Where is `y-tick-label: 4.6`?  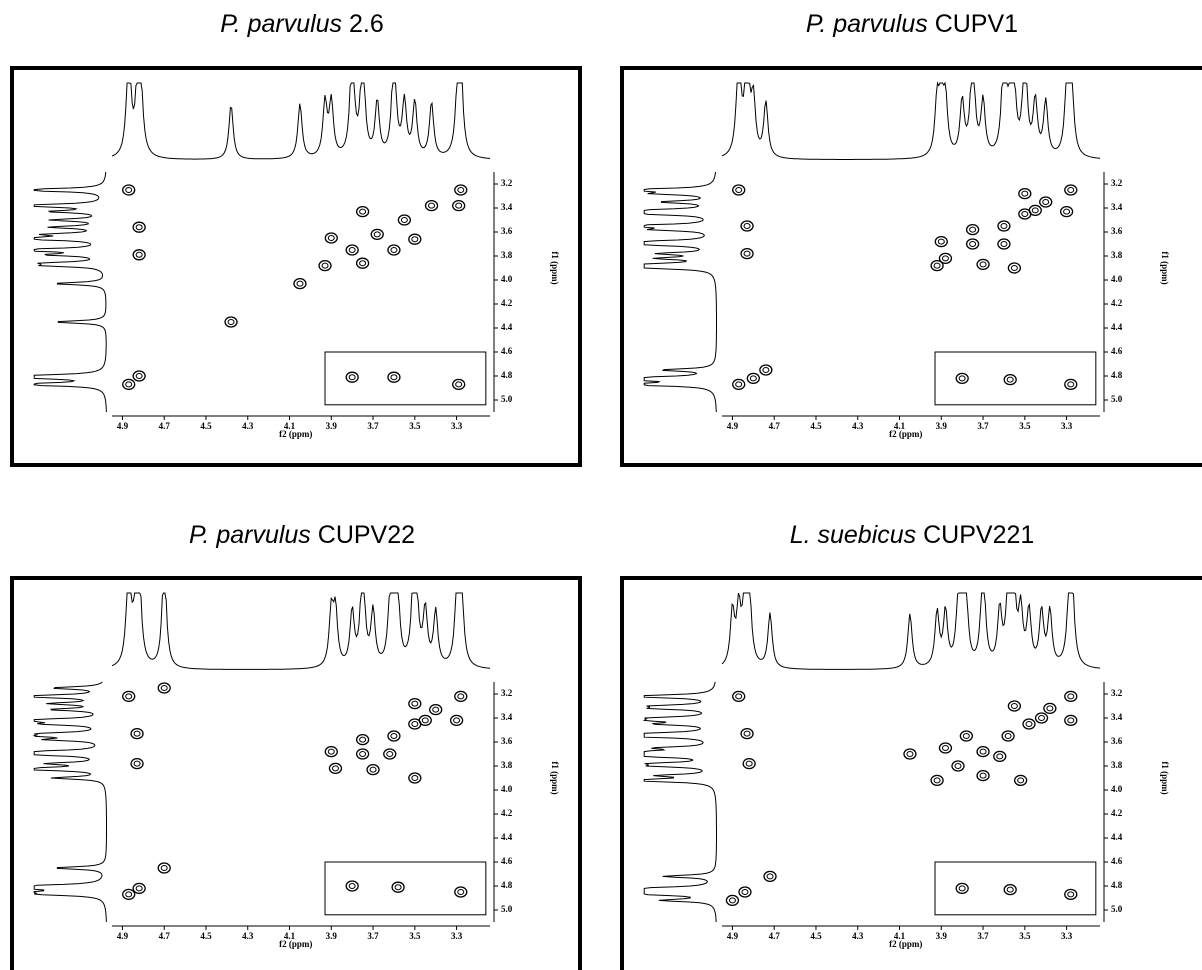
y-tick-label: 4.6 is located at coordinates (507, 351).